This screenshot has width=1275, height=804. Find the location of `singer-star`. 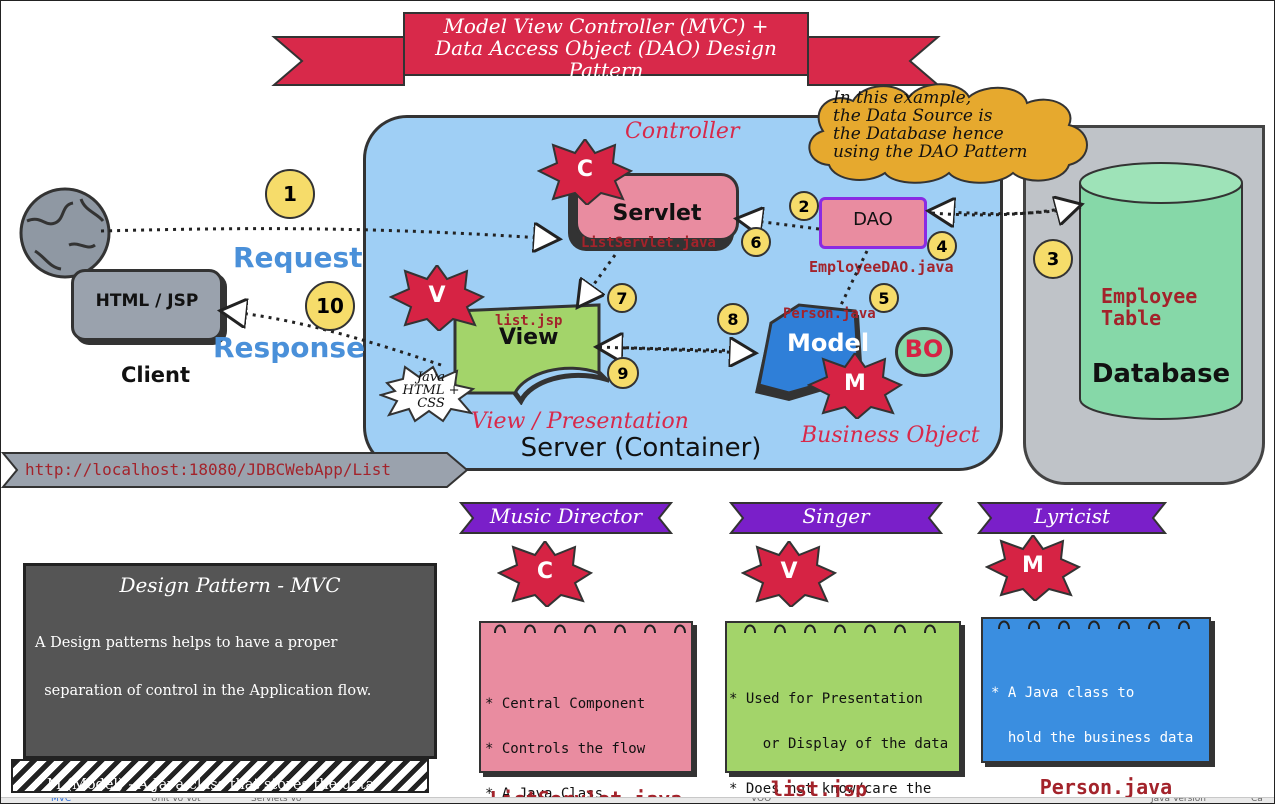

singer-star is located at coordinates (789, 574).